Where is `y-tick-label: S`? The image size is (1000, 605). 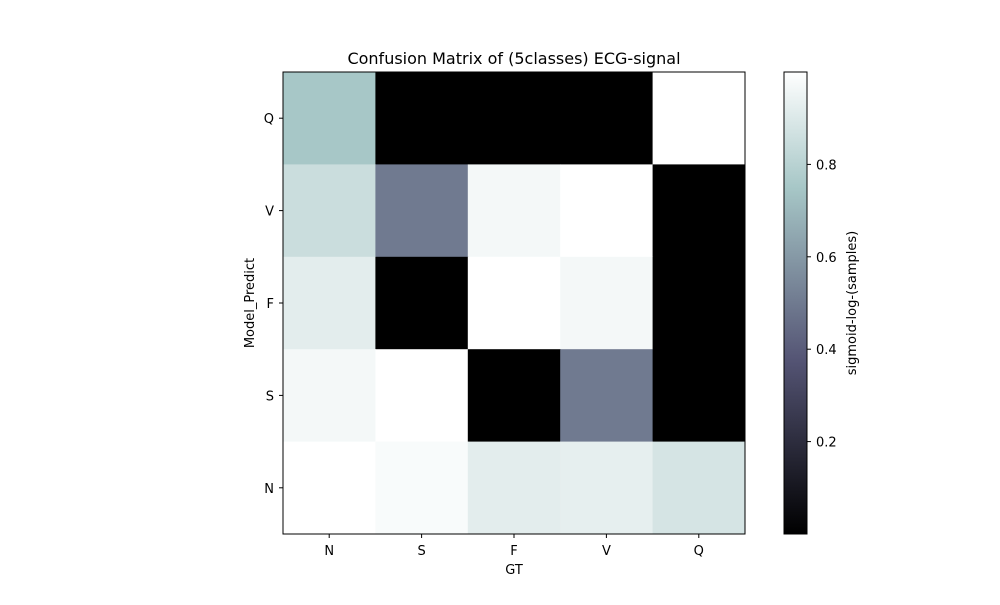 y-tick-label: S is located at coordinates (270, 396).